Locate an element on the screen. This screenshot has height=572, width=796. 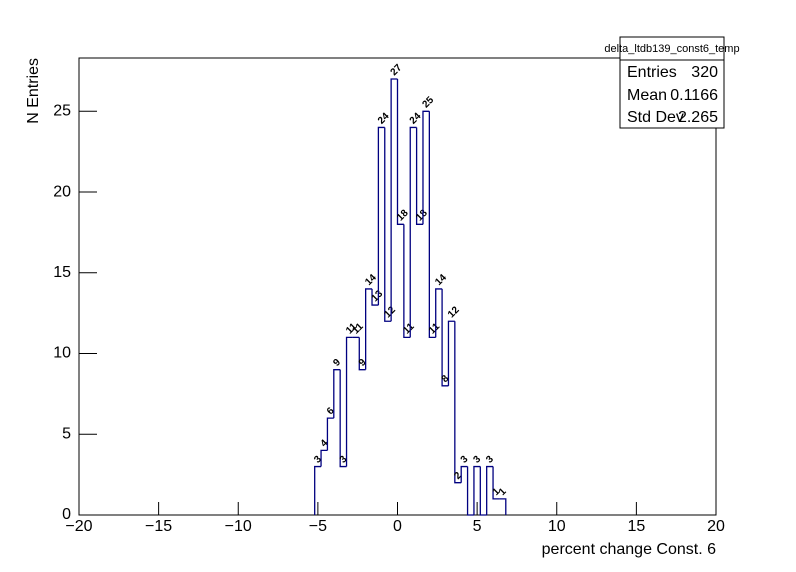
stats-label: Mean is located at coordinates (647, 95).